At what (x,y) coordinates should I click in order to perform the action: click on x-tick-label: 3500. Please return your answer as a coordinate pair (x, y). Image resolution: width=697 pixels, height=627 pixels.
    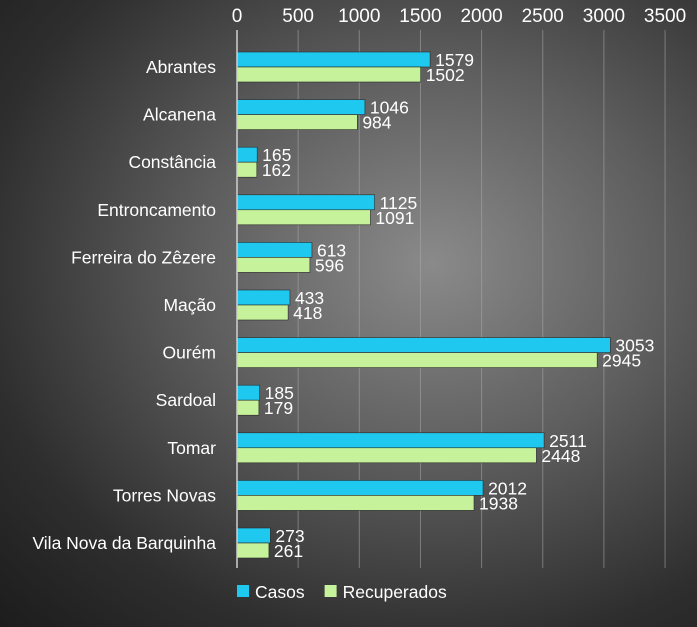
    Looking at the image, I should click on (665, 16).